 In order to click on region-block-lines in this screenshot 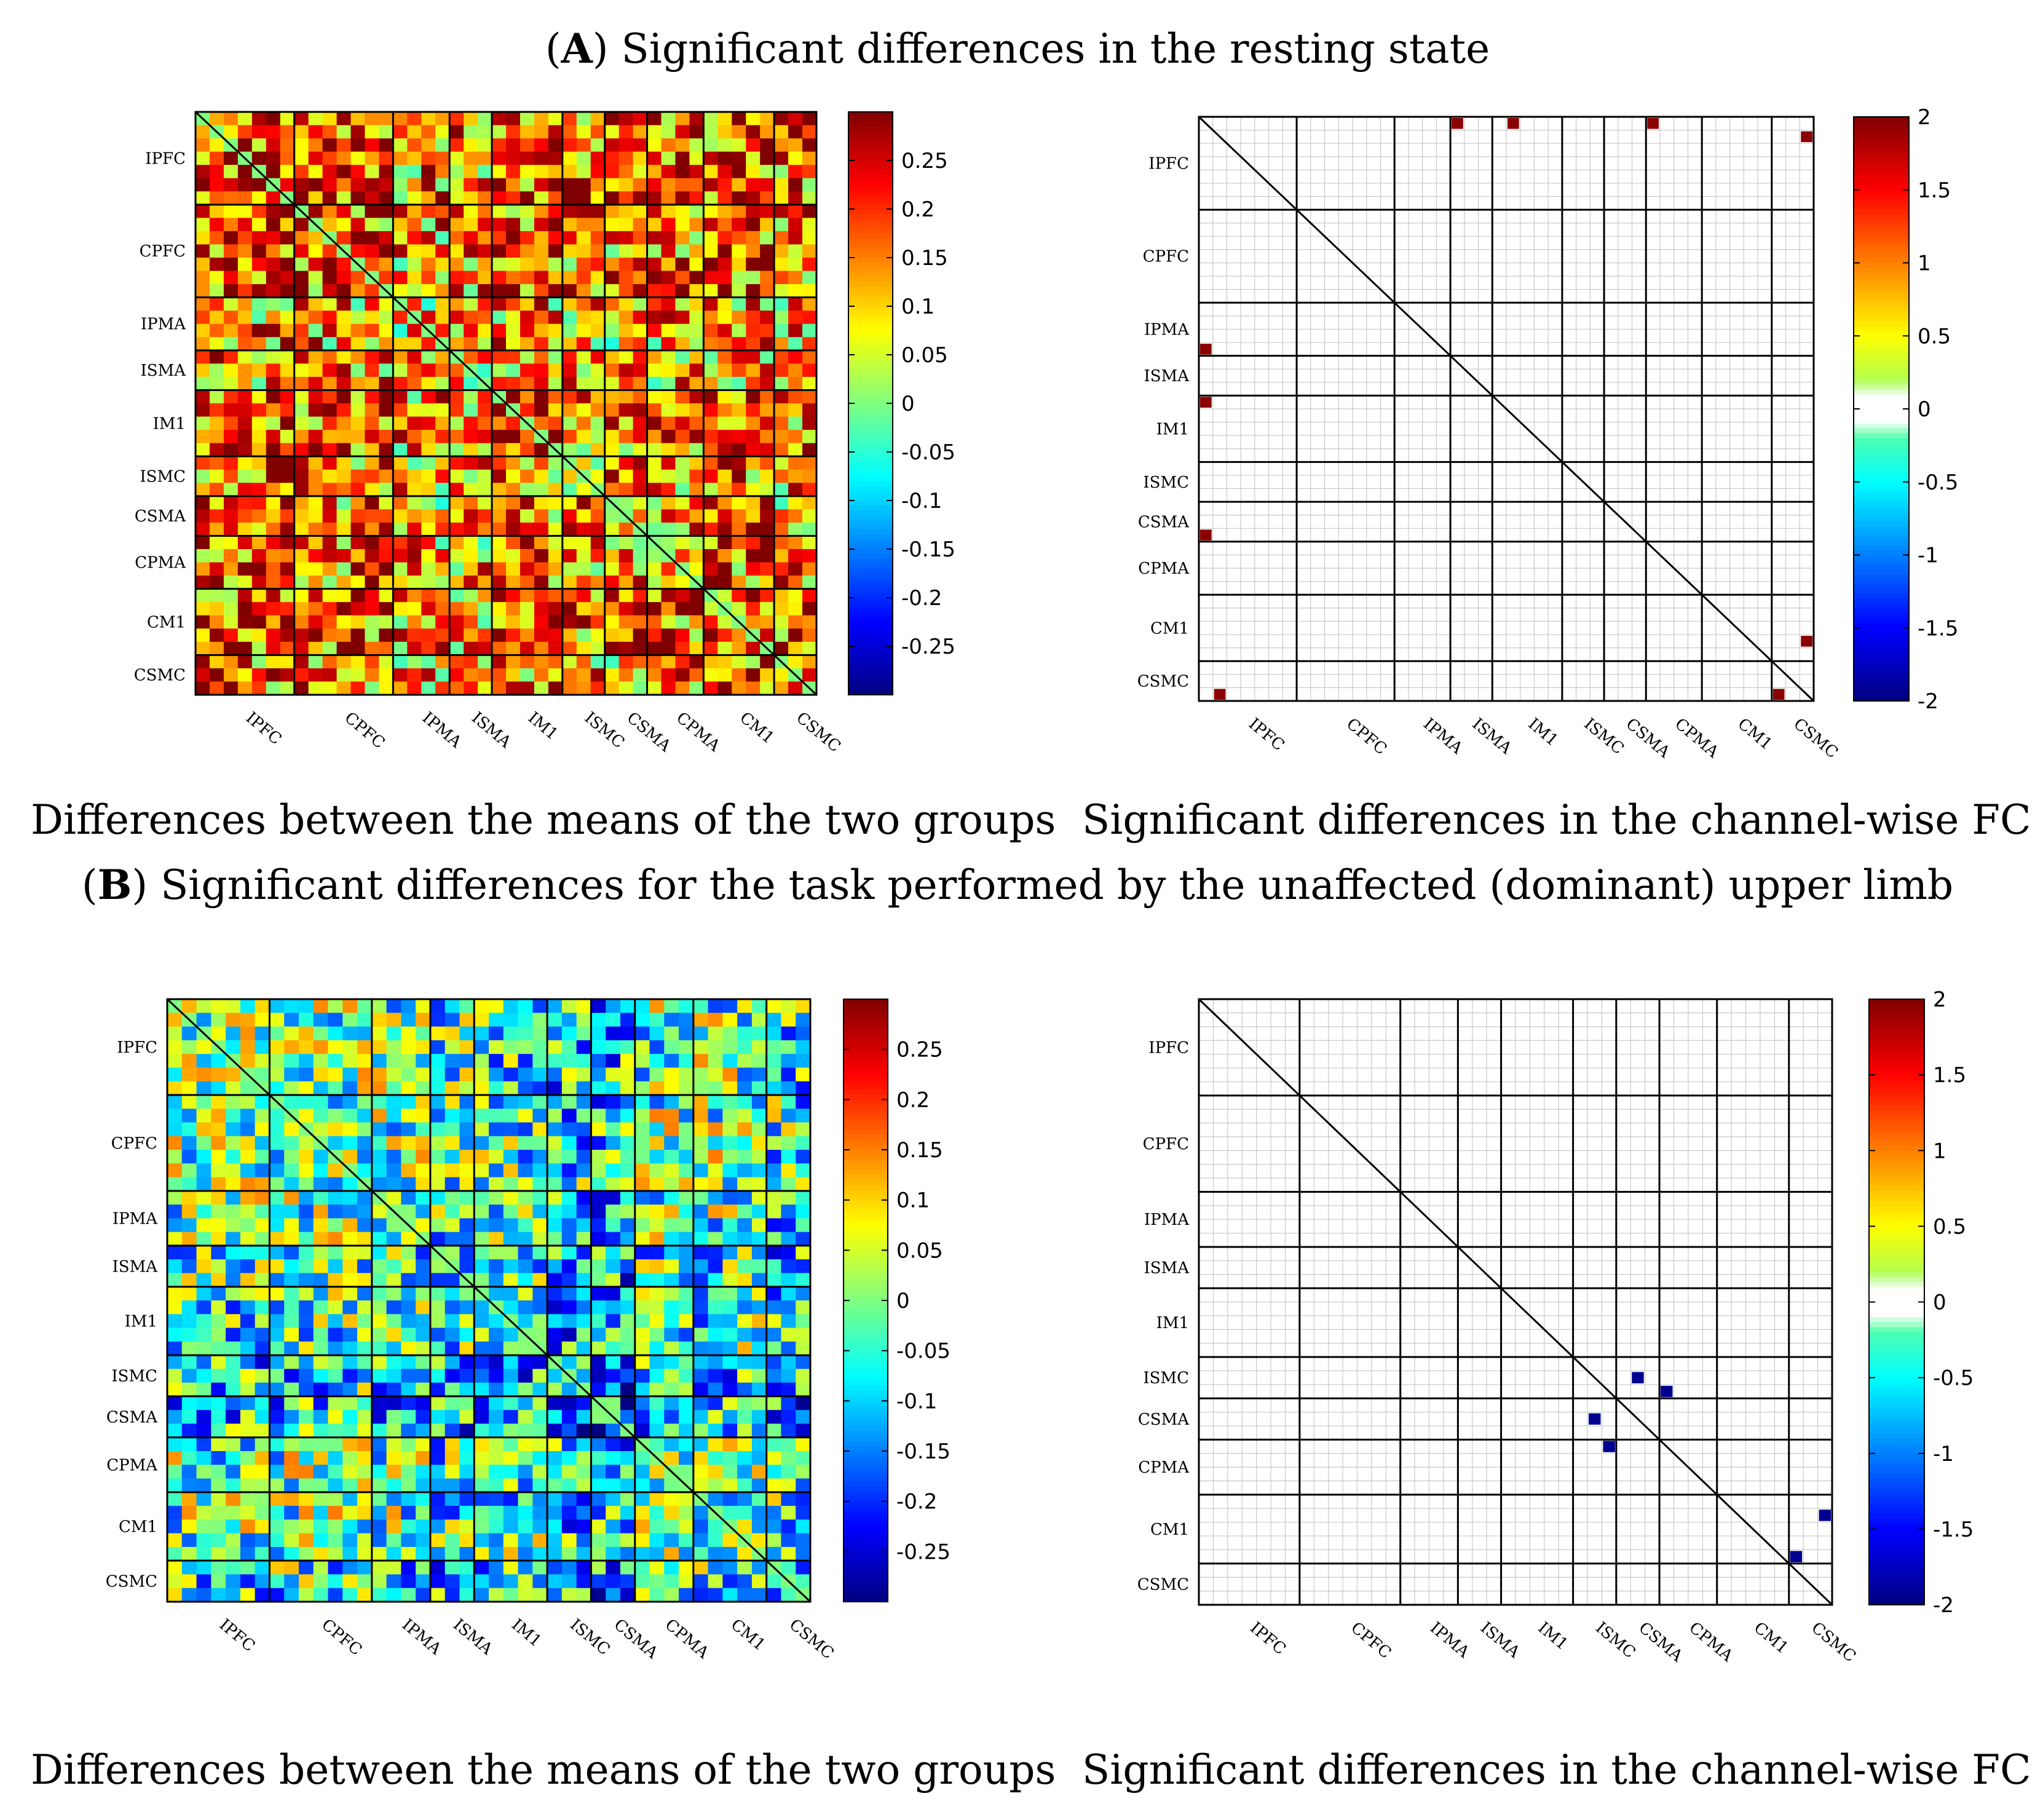, I will do `click(1506, 409)`.